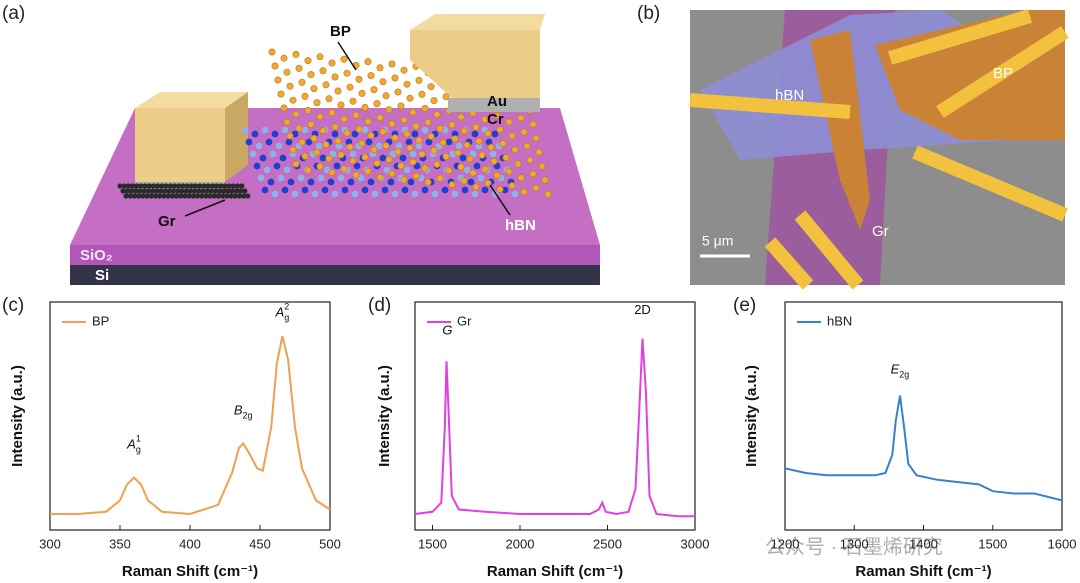 Image resolution: width=1080 pixels, height=583 pixels. I want to click on y-axis-title: Intensity (a.u.), so click(751, 416).